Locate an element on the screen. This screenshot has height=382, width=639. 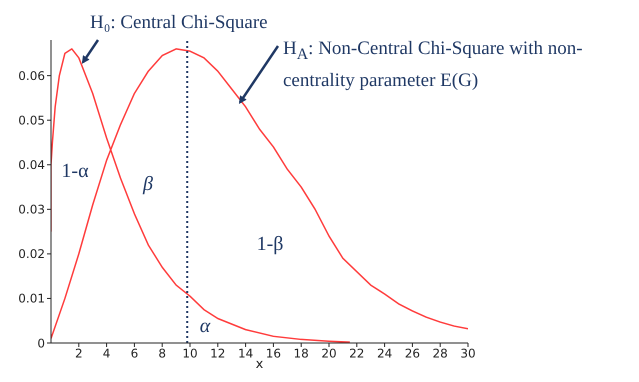
y-tick-label: 0.04 is located at coordinates (31, 165).